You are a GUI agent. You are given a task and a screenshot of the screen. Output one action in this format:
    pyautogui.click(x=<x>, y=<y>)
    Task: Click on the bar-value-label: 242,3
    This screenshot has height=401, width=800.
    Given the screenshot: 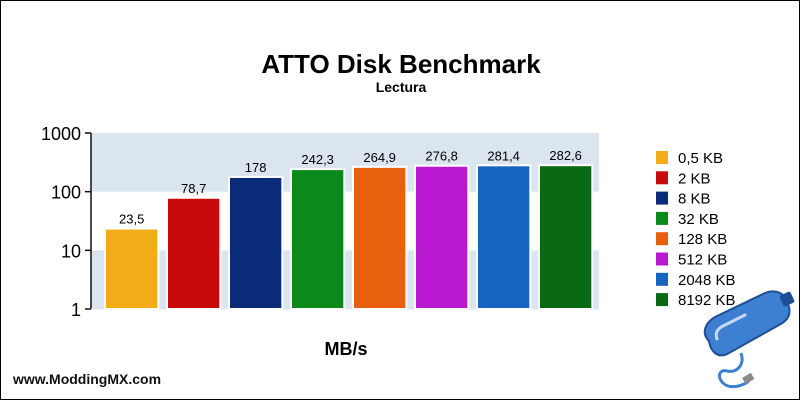 What is the action you would take?
    pyautogui.click(x=317, y=159)
    